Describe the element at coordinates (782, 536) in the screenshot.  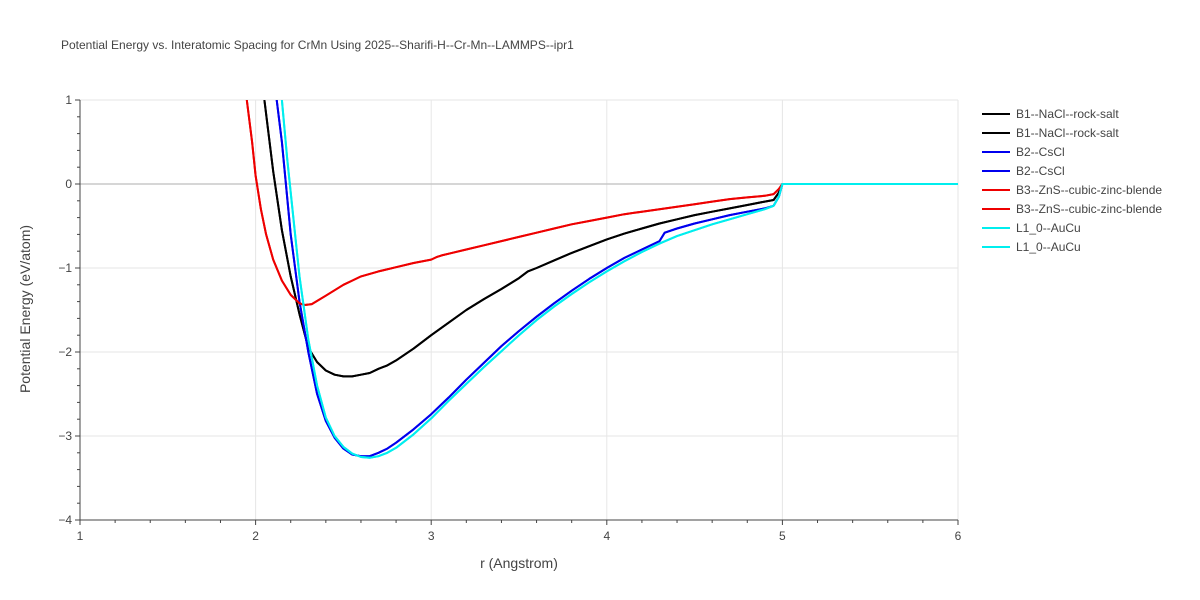
I see `x-tick-label: 5` at that location.